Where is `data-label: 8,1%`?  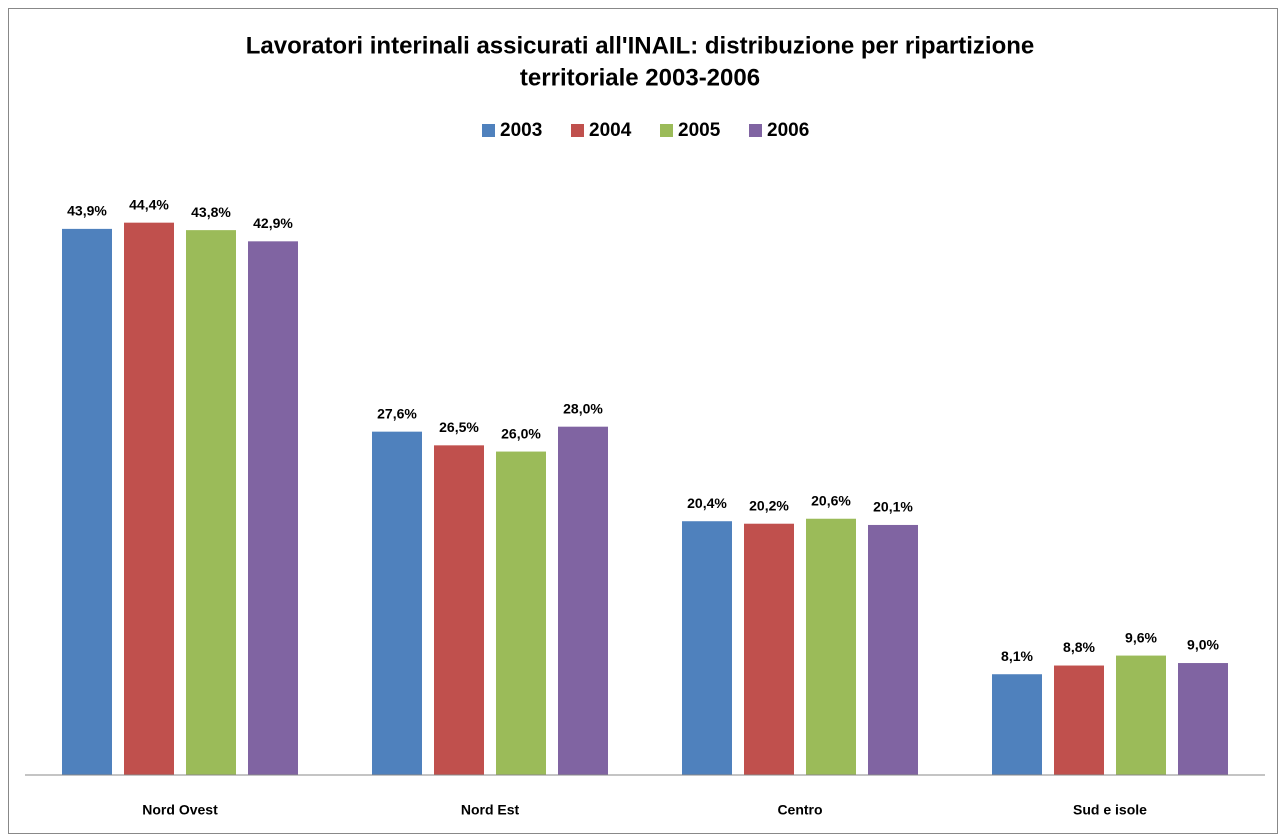
data-label: 8,1% is located at coordinates (1017, 656).